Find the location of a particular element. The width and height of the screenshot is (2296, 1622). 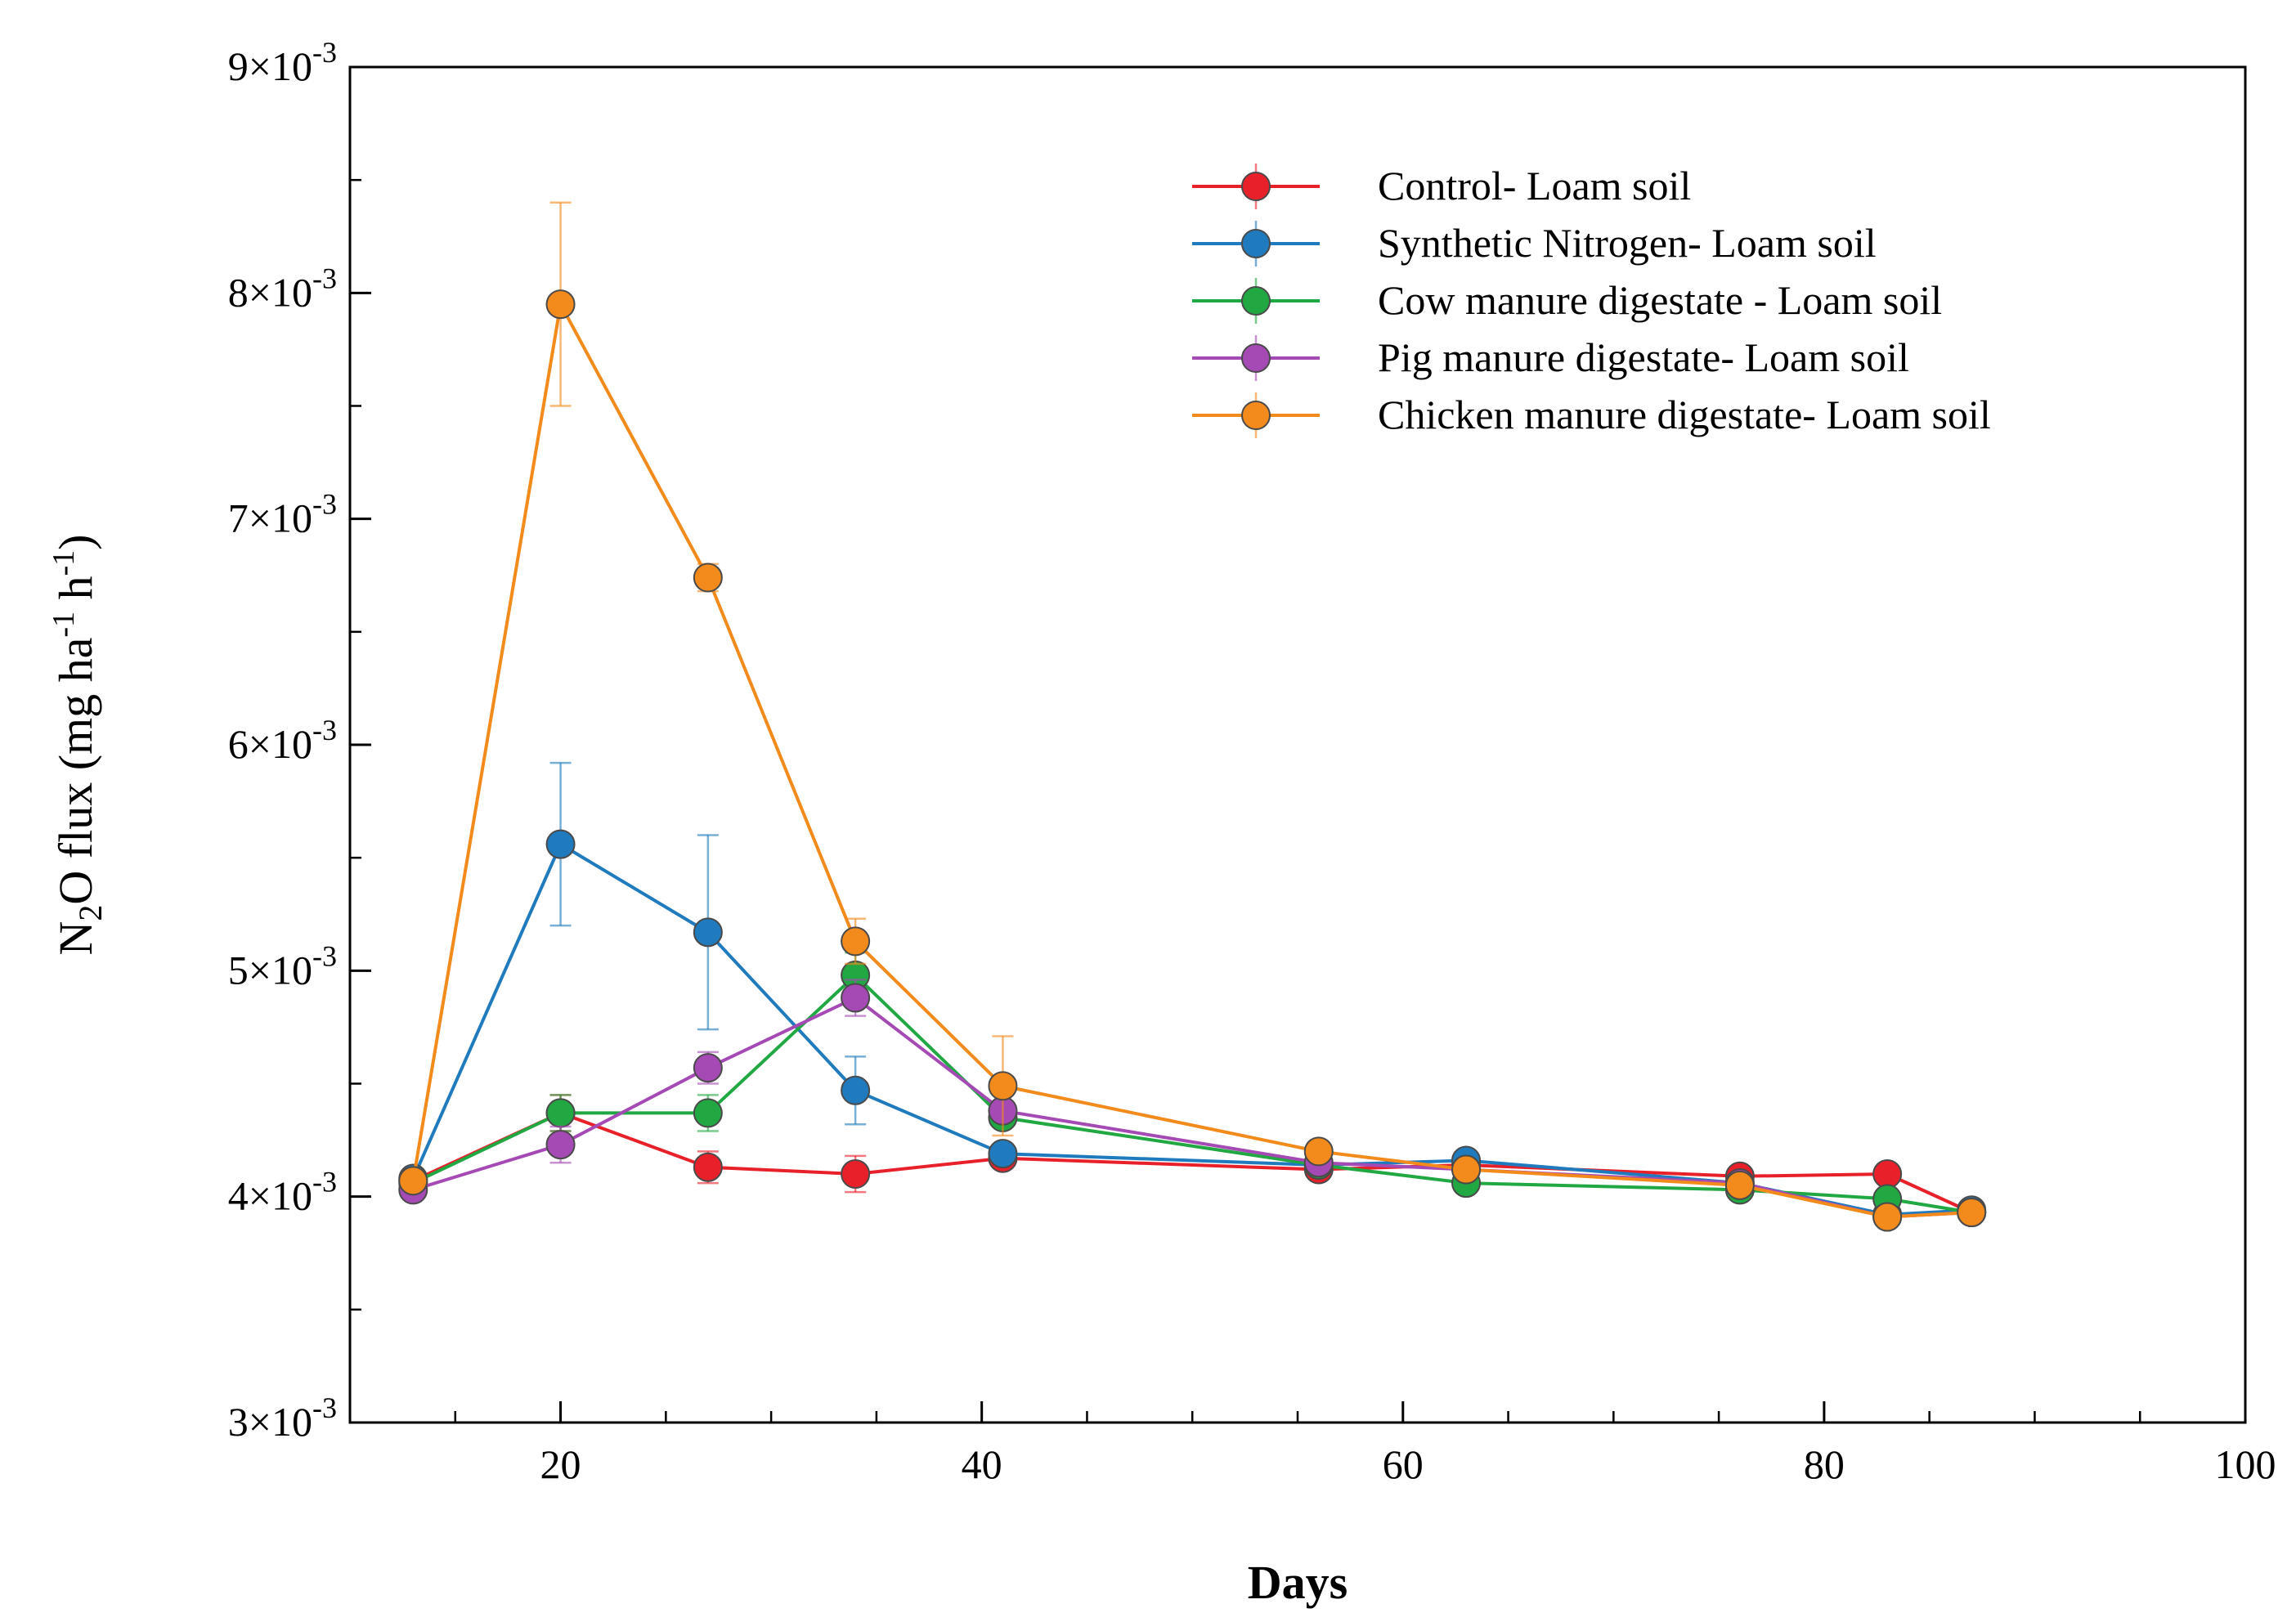

y-tick-label: 4×10⁻³ is located at coordinates (282, 1192).